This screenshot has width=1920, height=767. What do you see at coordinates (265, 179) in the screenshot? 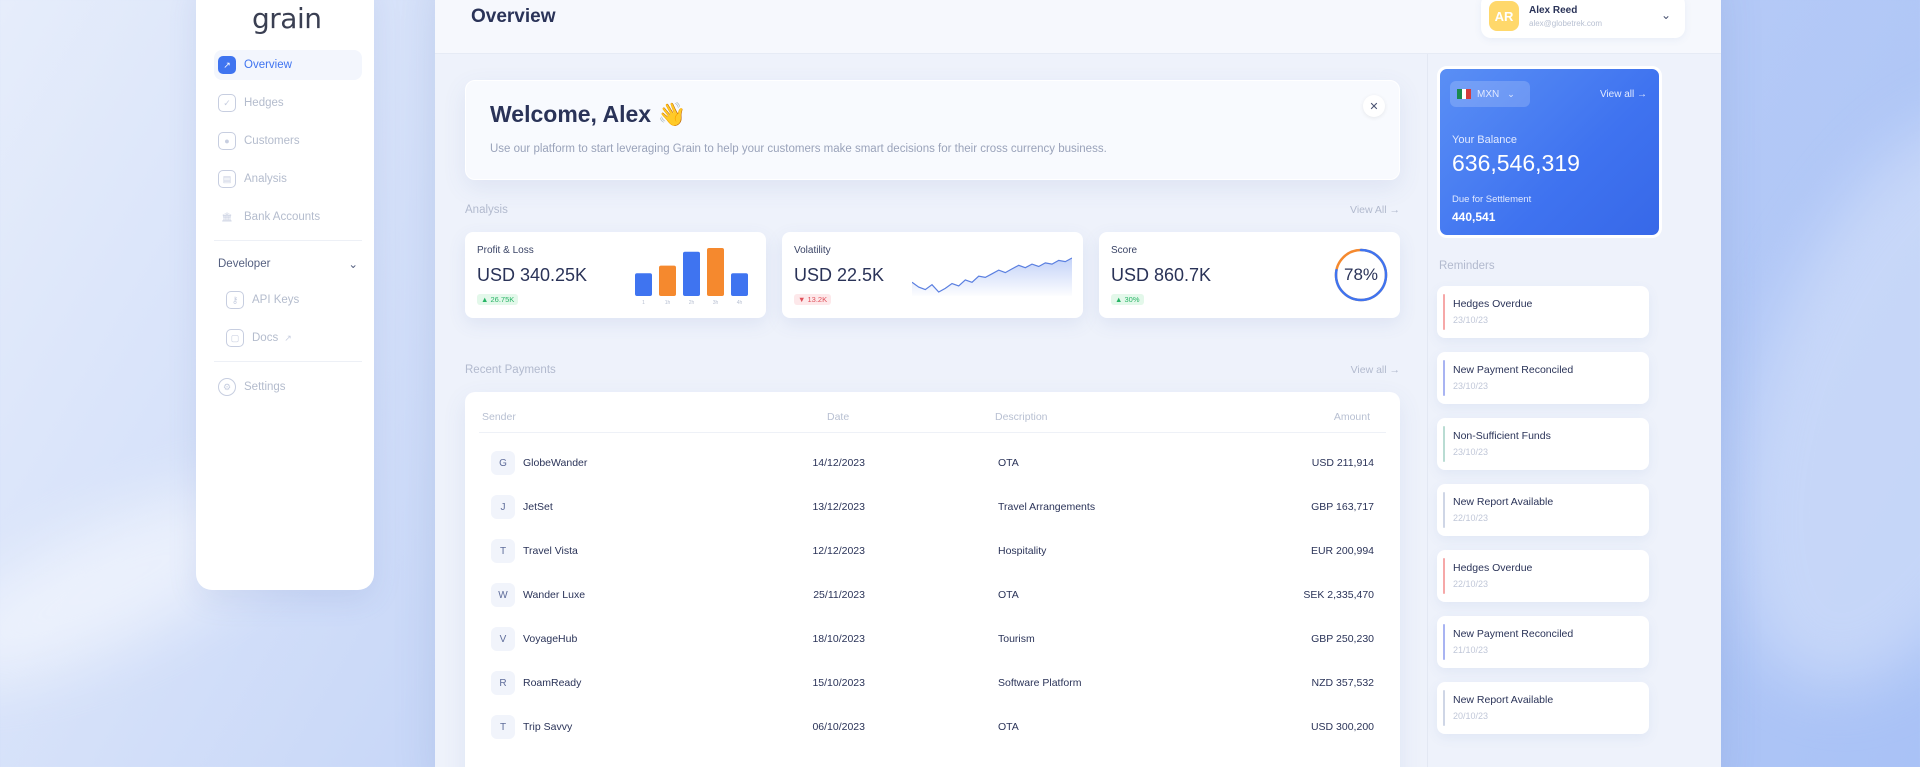
I see `sidebar-item-label: Analysis` at bounding box center [265, 179].